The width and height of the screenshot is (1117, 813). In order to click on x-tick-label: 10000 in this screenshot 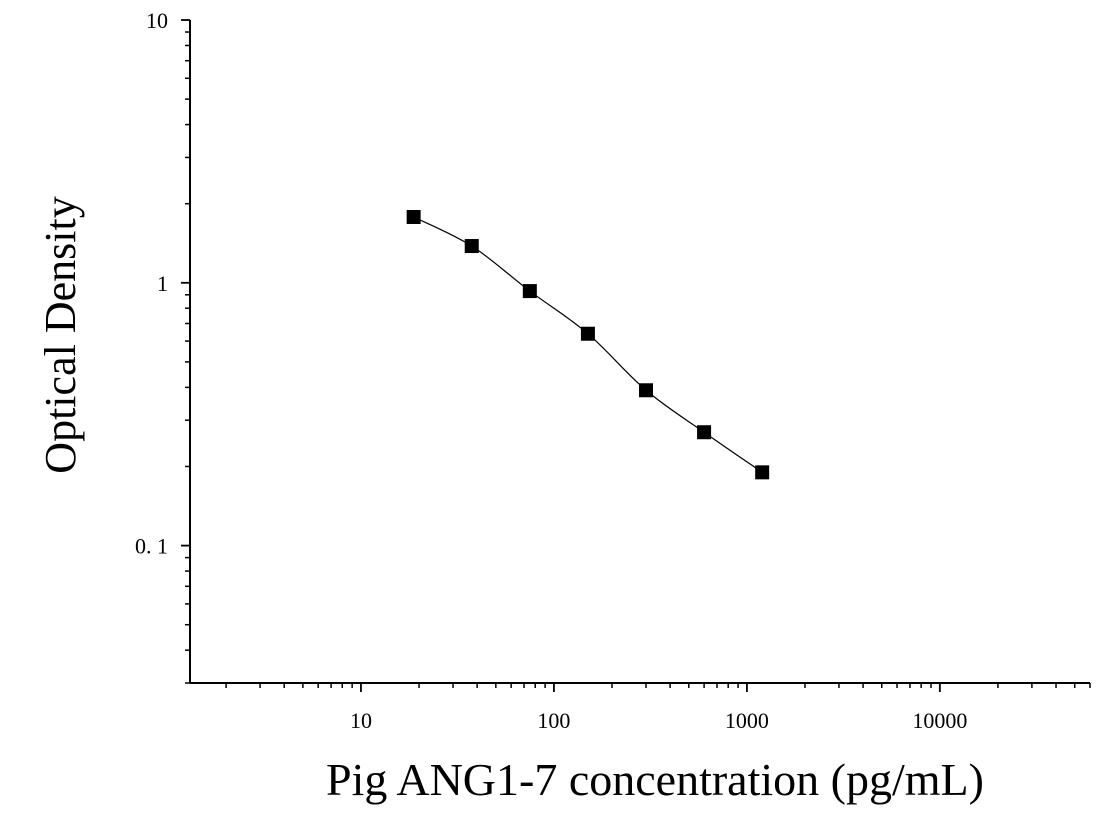, I will do `click(939, 720)`.